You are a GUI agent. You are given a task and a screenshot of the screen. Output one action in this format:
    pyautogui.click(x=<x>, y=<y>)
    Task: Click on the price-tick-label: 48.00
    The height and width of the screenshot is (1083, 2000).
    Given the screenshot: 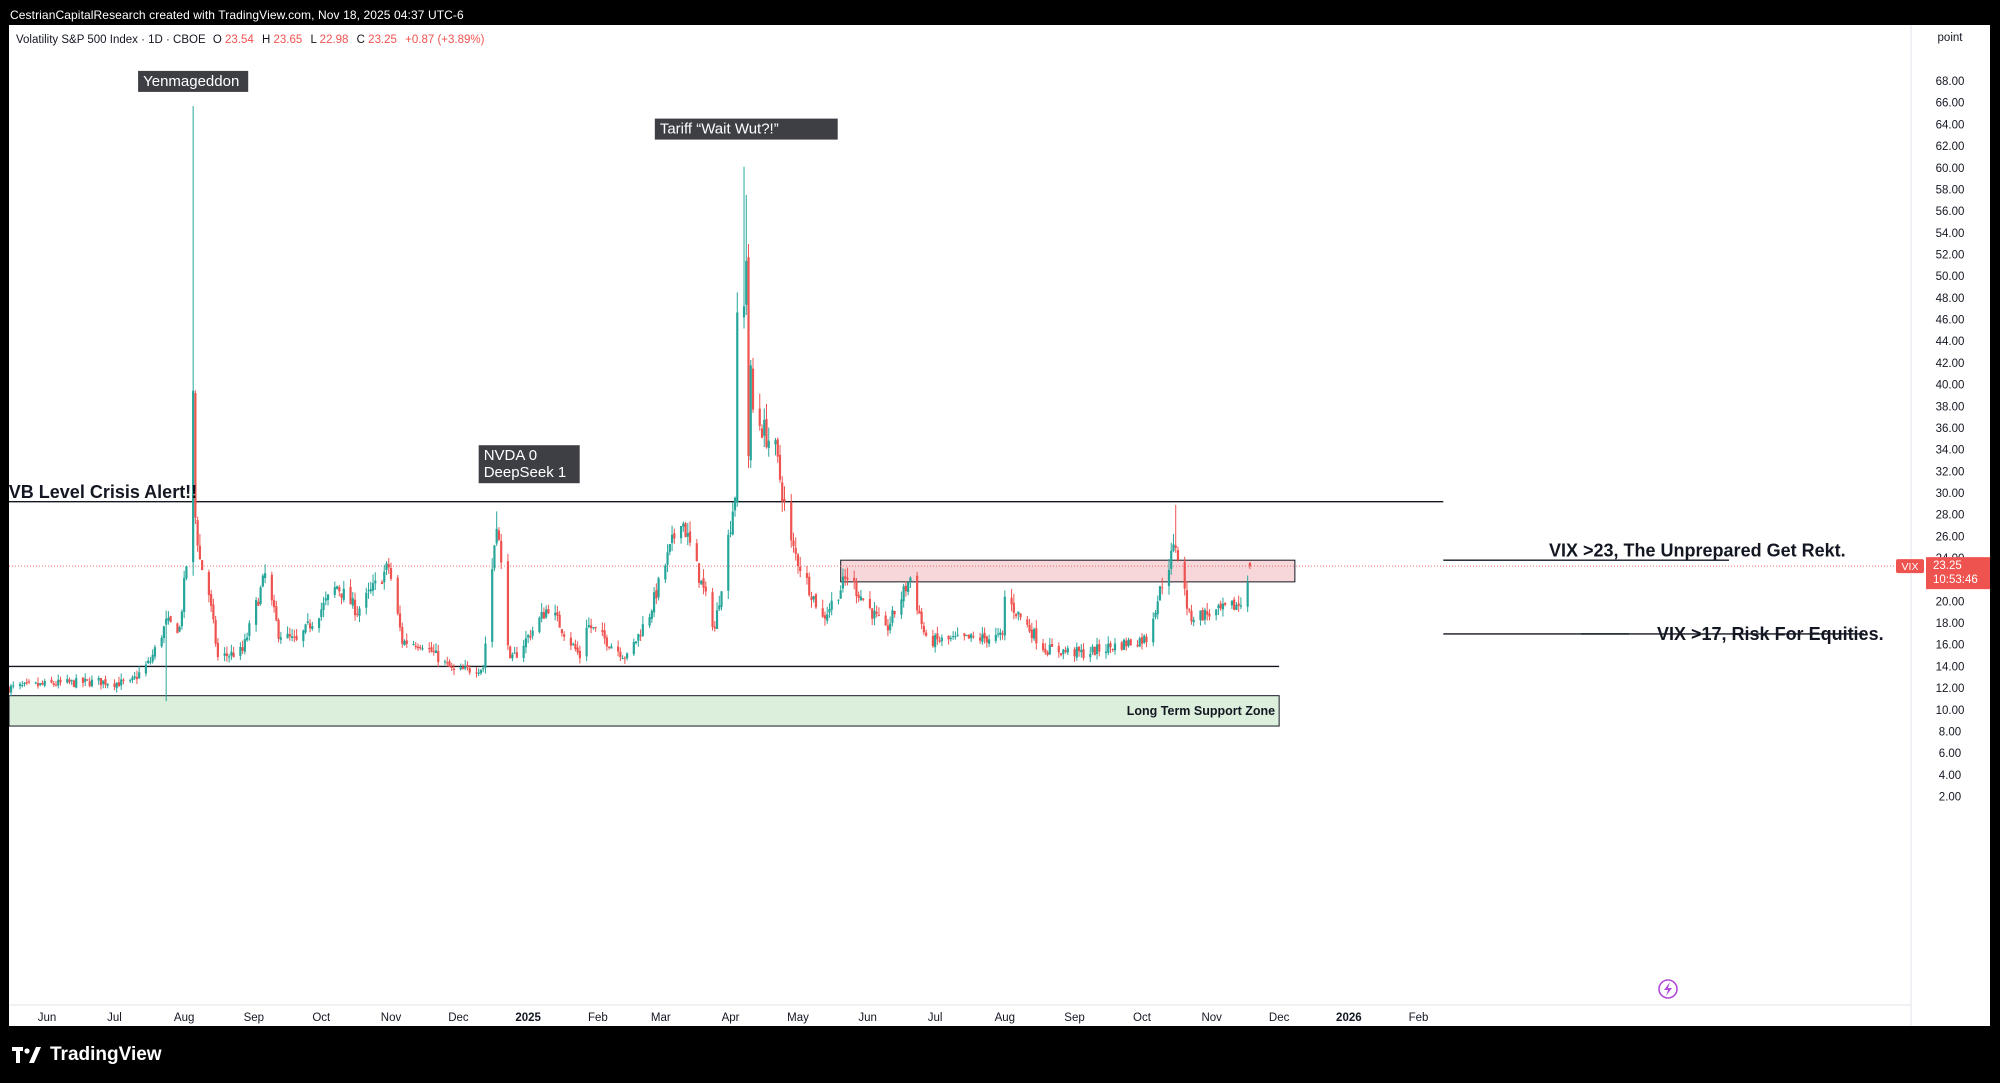 What is the action you would take?
    pyautogui.click(x=1950, y=299)
    